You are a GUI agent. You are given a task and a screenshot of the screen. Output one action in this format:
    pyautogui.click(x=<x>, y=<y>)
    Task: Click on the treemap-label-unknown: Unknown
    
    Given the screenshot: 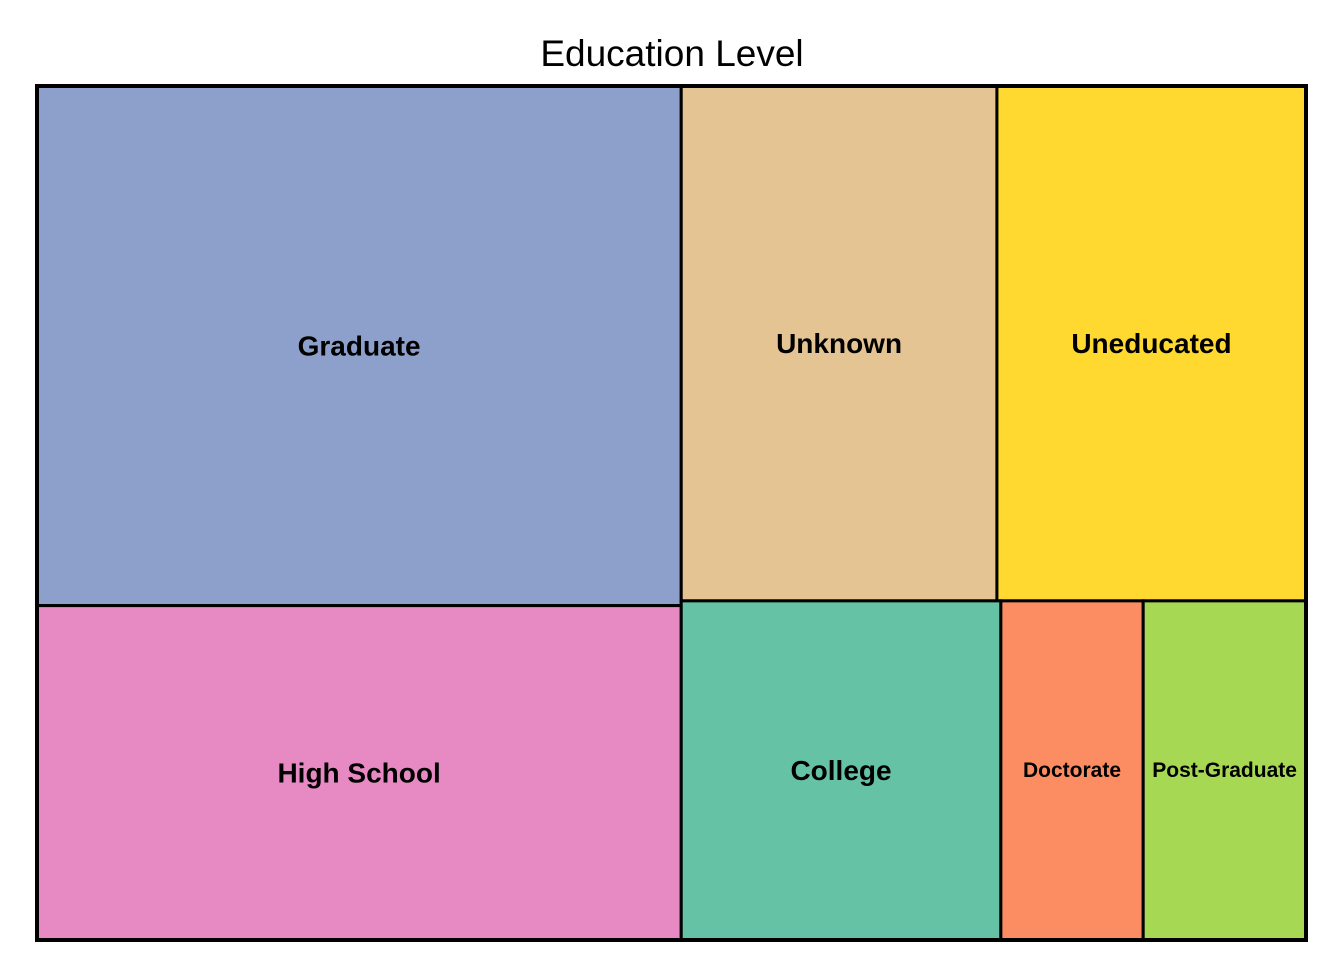 What is the action you would take?
    pyautogui.click(x=839, y=343)
    